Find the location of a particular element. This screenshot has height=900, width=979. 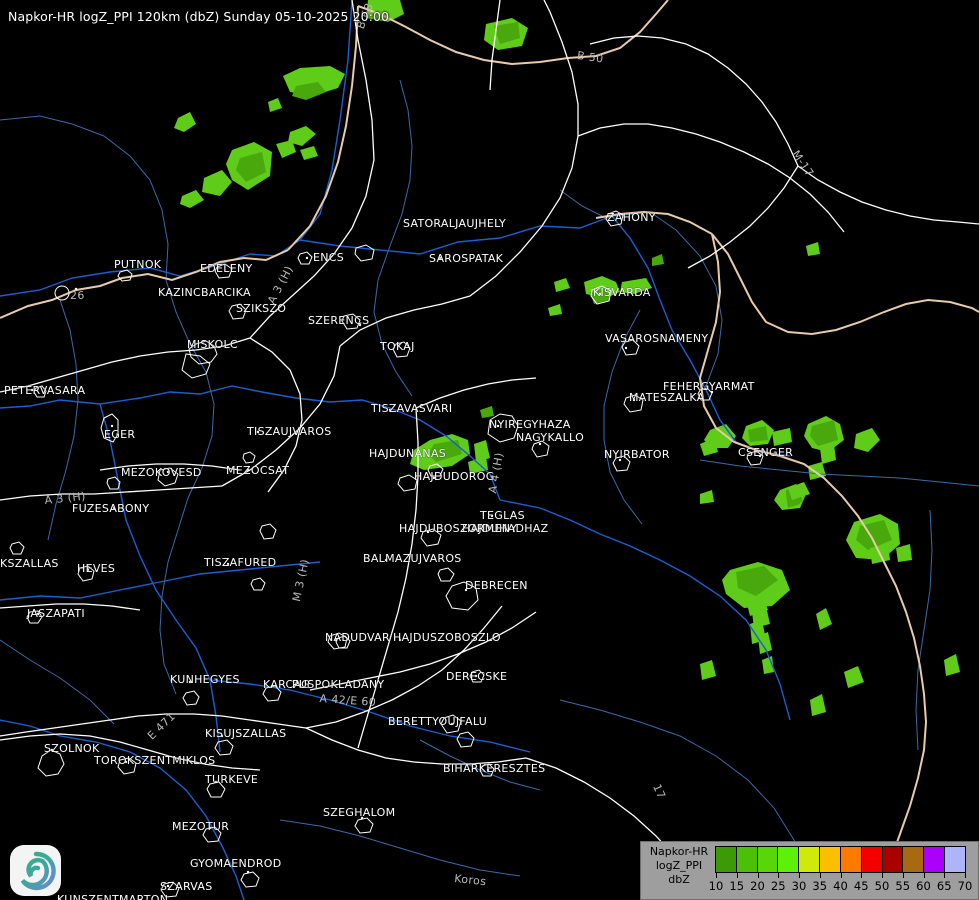

legend-tick-value: 25 is located at coordinates (778, 886).